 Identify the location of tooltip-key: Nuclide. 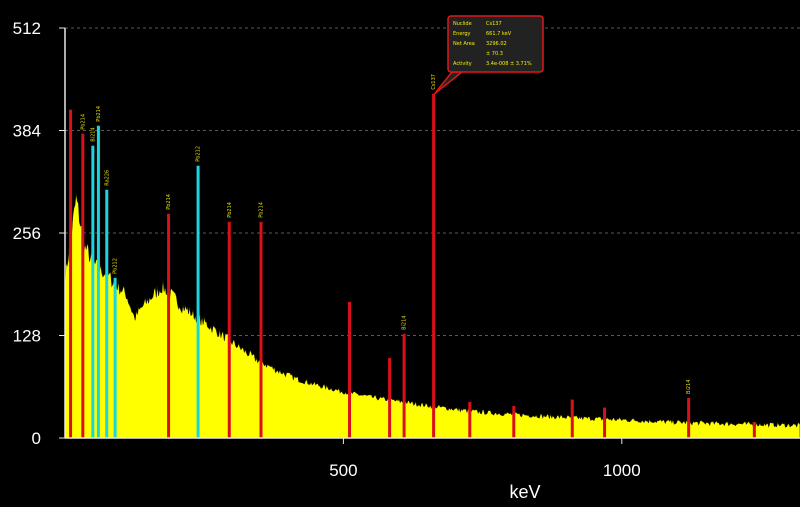
(462, 24).